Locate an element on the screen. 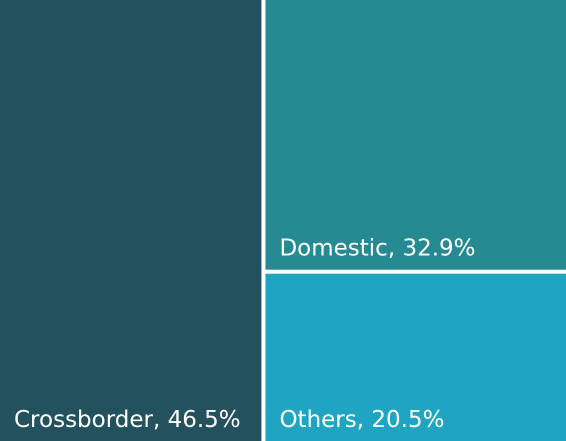  tile-label: Others, 20.5% is located at coordinates (361, 420).